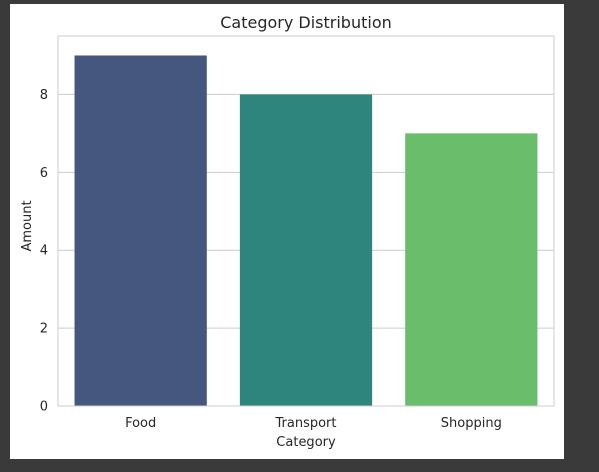  What do you see at coordinates (306, 442) in the screenshot?
I see `x-axis-label: Category` at bounding box center [306, 442].